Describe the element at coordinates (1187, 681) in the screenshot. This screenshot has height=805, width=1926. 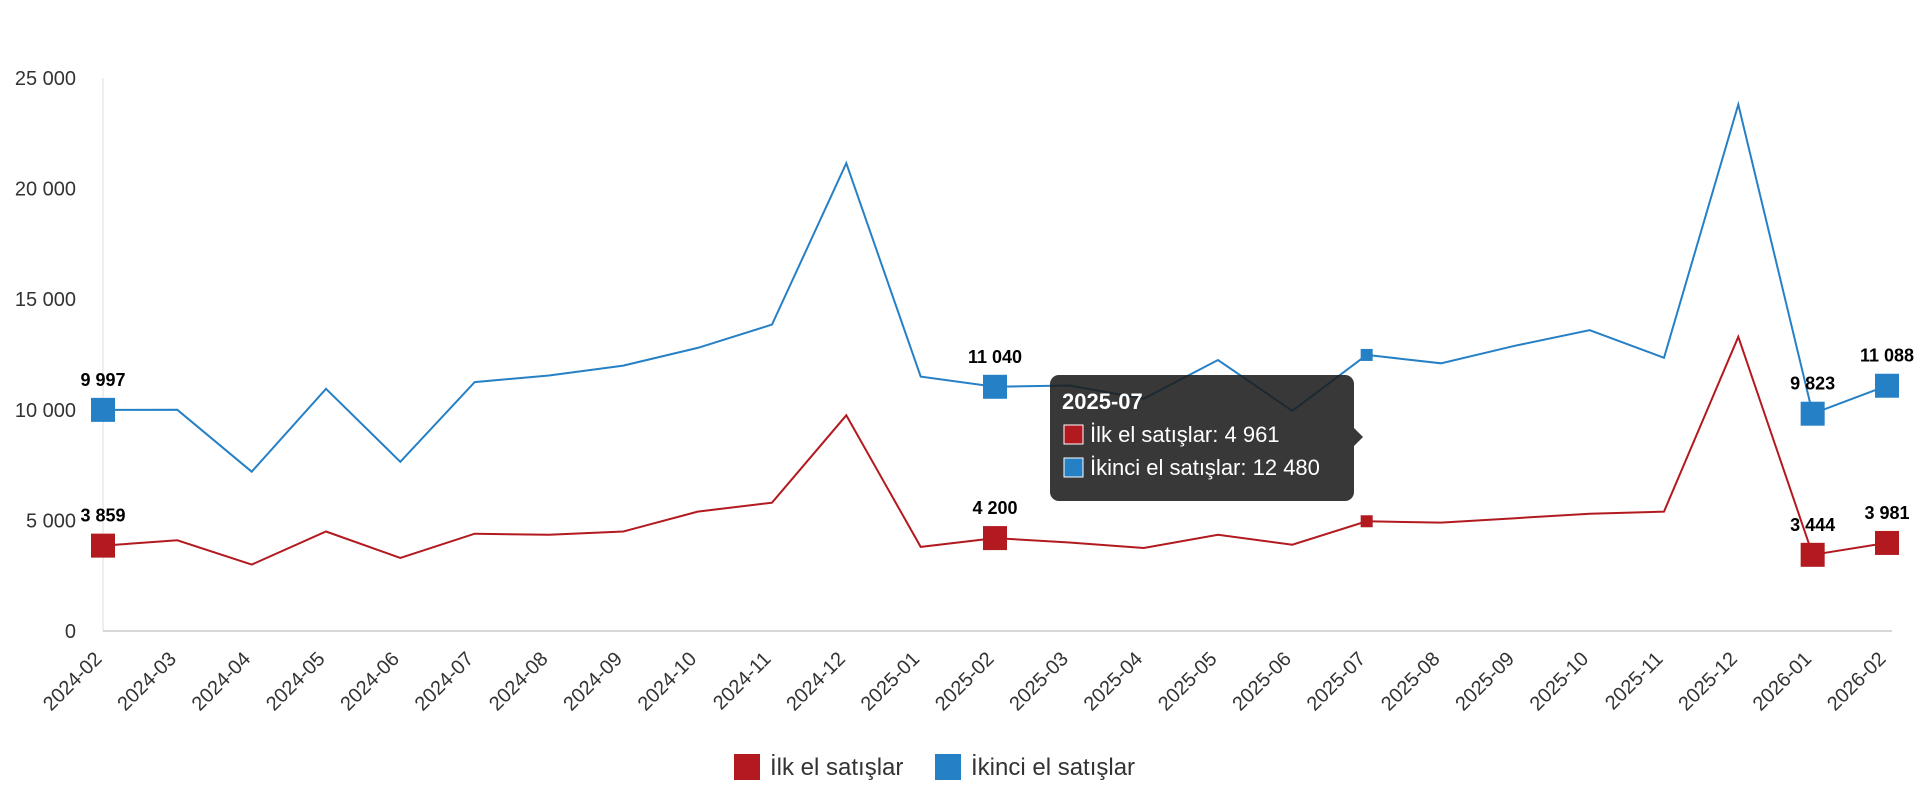
I see `x-tick-label: 2025-05` at that location.